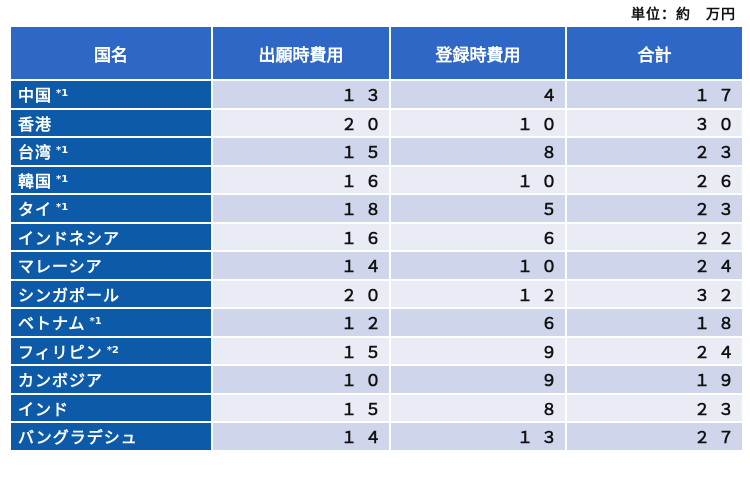  What do you see at coordinates (52, 324) in the screenshot?
I see `country-name: ベトナム` at bounding box center [52, 324].